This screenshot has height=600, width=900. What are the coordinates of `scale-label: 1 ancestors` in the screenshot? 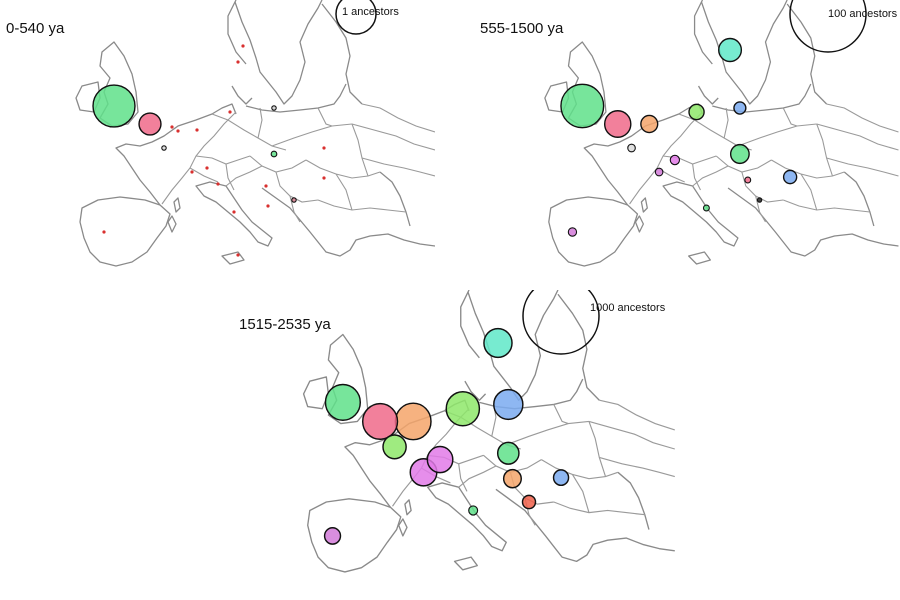 It's located at (370, 12).